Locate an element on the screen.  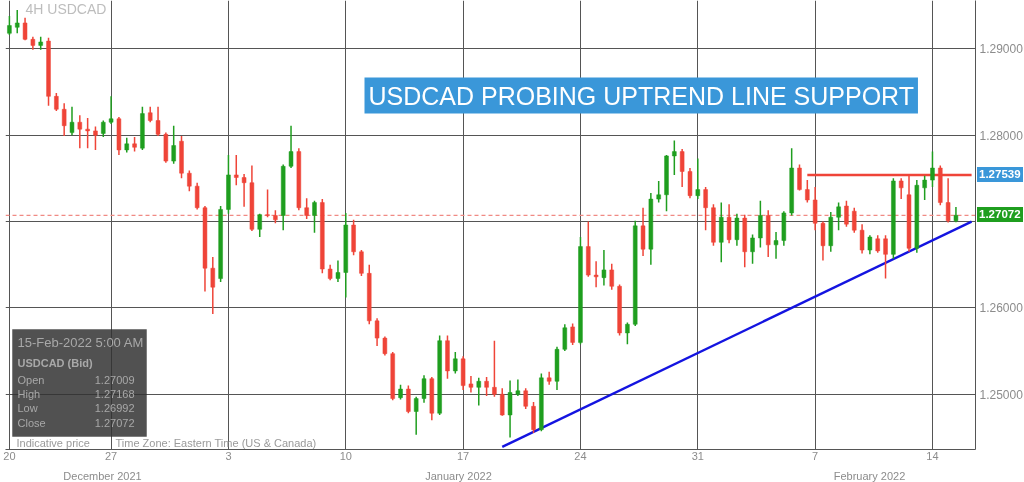
text: December 2021 is located at coordinates (102, 475).